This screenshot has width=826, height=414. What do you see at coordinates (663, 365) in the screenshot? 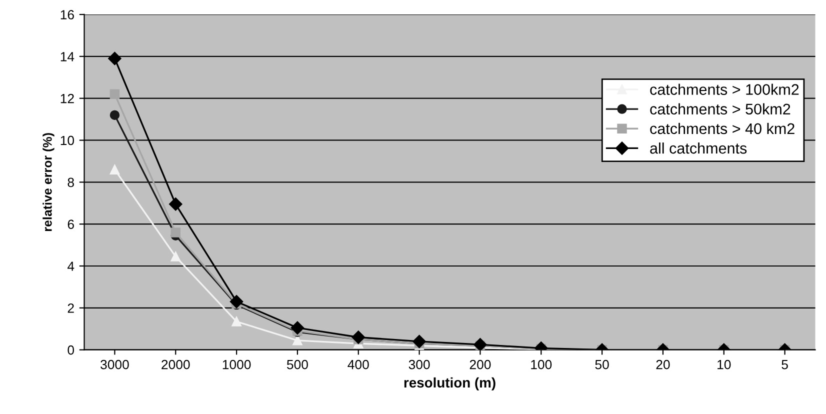
I see `x-tick-label: 20` at bounding box center [663, 365].